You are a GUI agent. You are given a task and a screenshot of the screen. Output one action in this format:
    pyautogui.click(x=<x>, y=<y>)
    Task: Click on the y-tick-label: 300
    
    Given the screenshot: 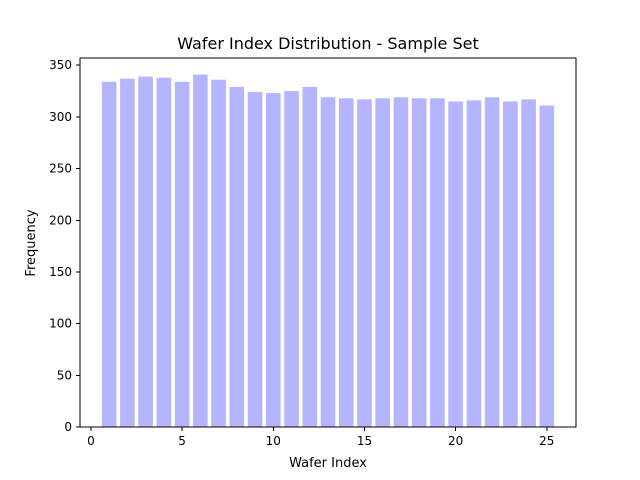 What is the action you would take?
    pyautogui.click(x=60, y=117)
    